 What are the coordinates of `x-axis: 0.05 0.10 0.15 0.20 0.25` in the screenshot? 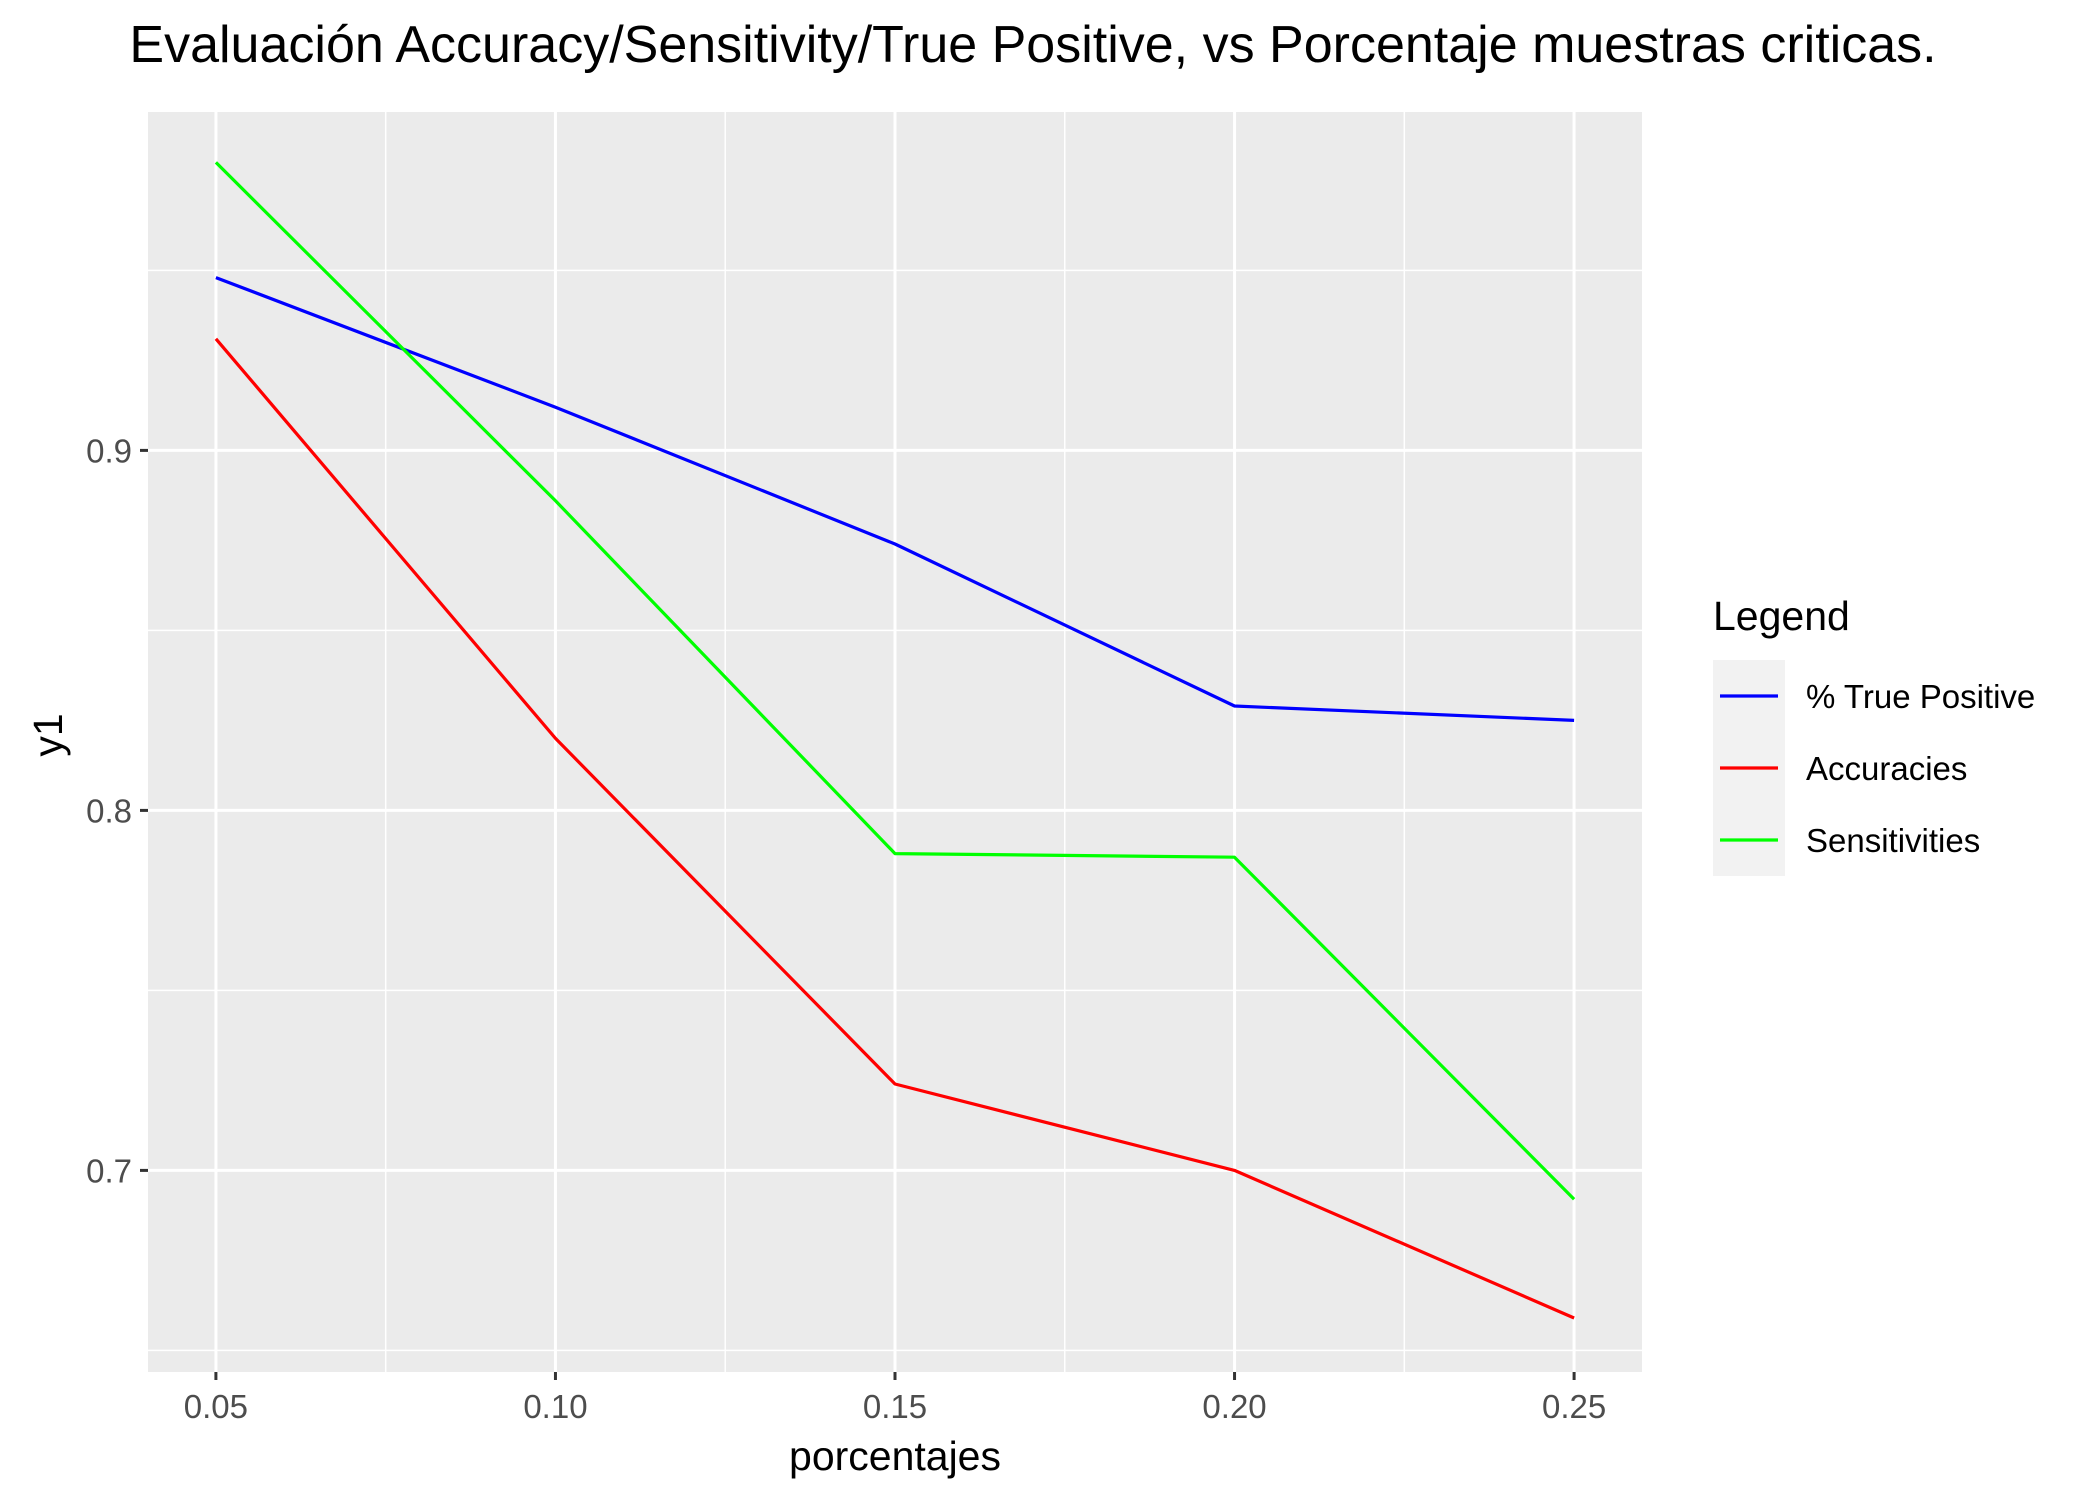 It's located at (895, 1398).